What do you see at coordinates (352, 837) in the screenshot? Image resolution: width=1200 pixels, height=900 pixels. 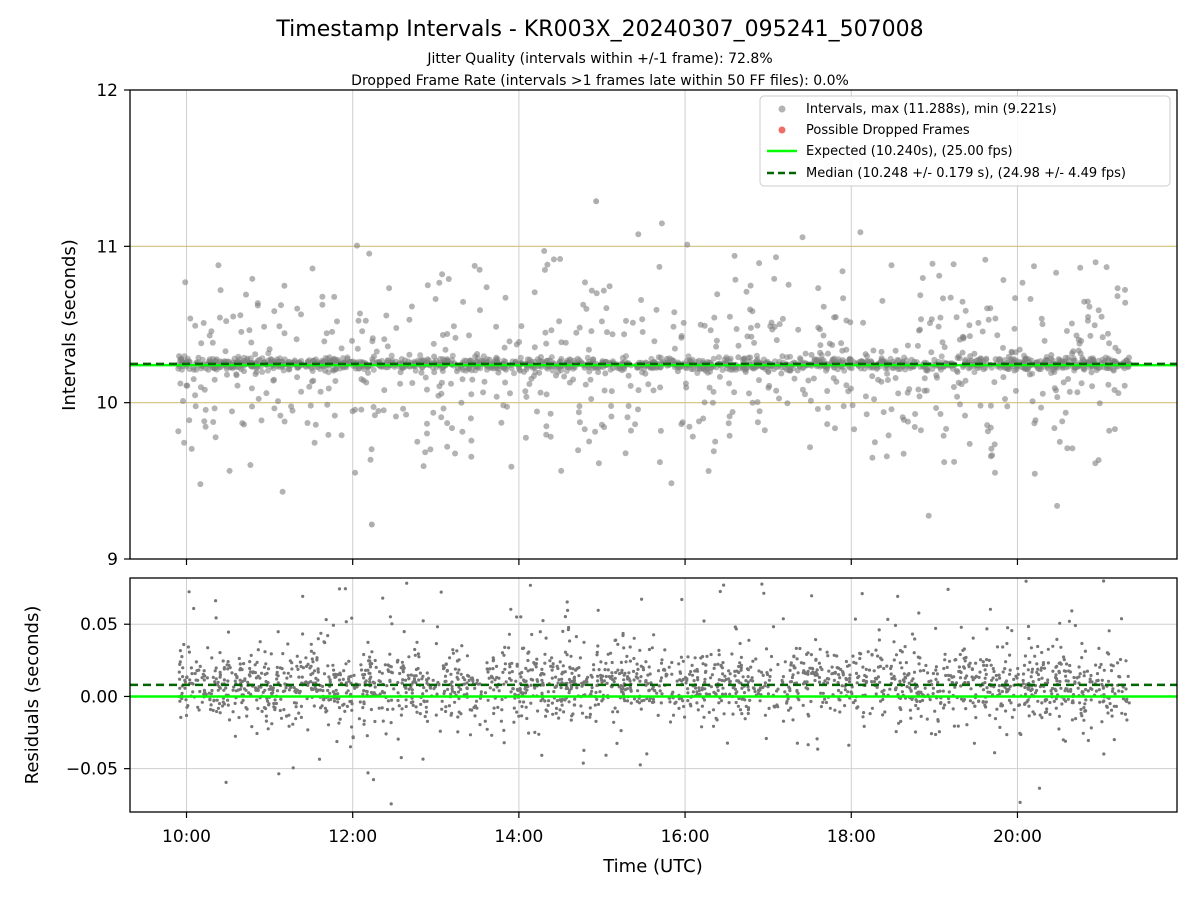 I see `bottom-x-tick-label: 12:00` at bounding box center [352, 837].